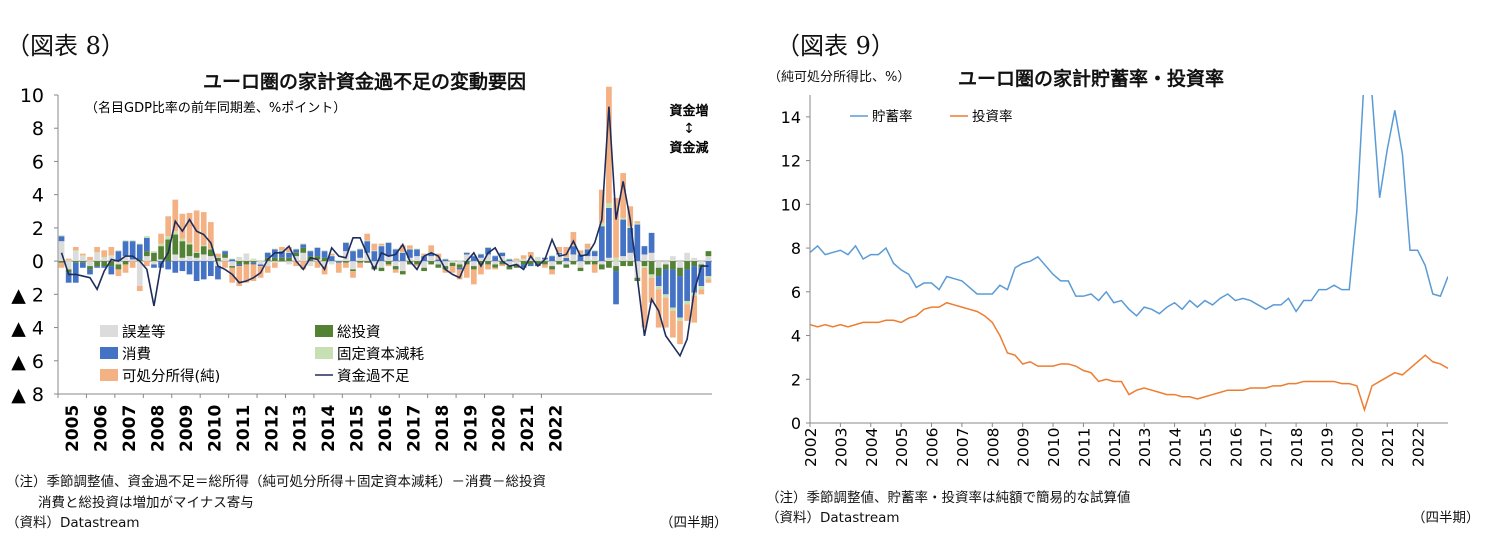 The height and width of the screenshot is (551, 1486). I want to click on fig8-x-tick-label: 2019, so click(471, 428).